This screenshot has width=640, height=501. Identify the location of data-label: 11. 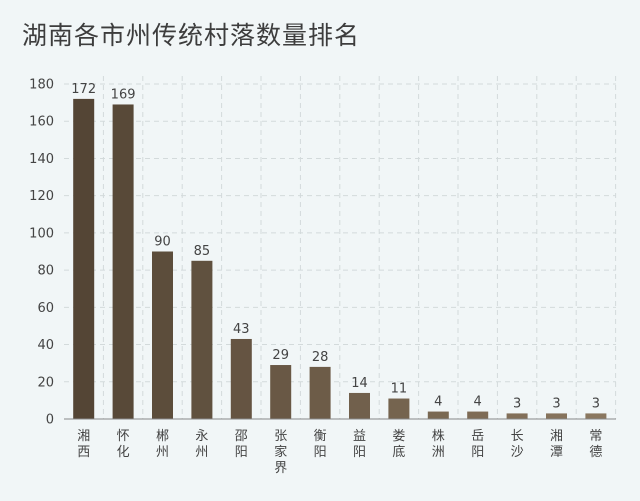
(399, 389).